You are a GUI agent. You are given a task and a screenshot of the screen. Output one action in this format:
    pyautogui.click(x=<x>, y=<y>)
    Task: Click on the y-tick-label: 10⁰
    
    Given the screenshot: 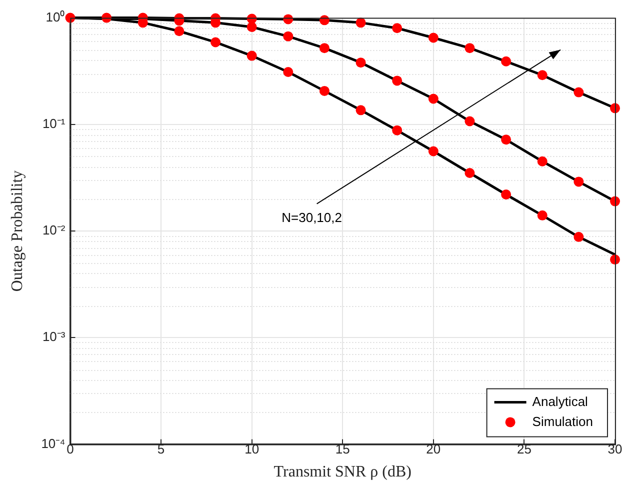 What is the action you would take?
    pyautogui.click(x=56, y=16)
    